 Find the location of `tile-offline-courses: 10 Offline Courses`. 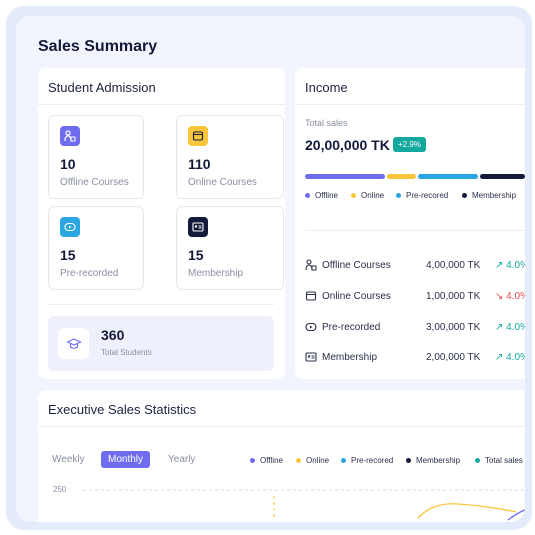

tile-offline-courses: 10 Offline Courses is located at coordinates (96, 157).